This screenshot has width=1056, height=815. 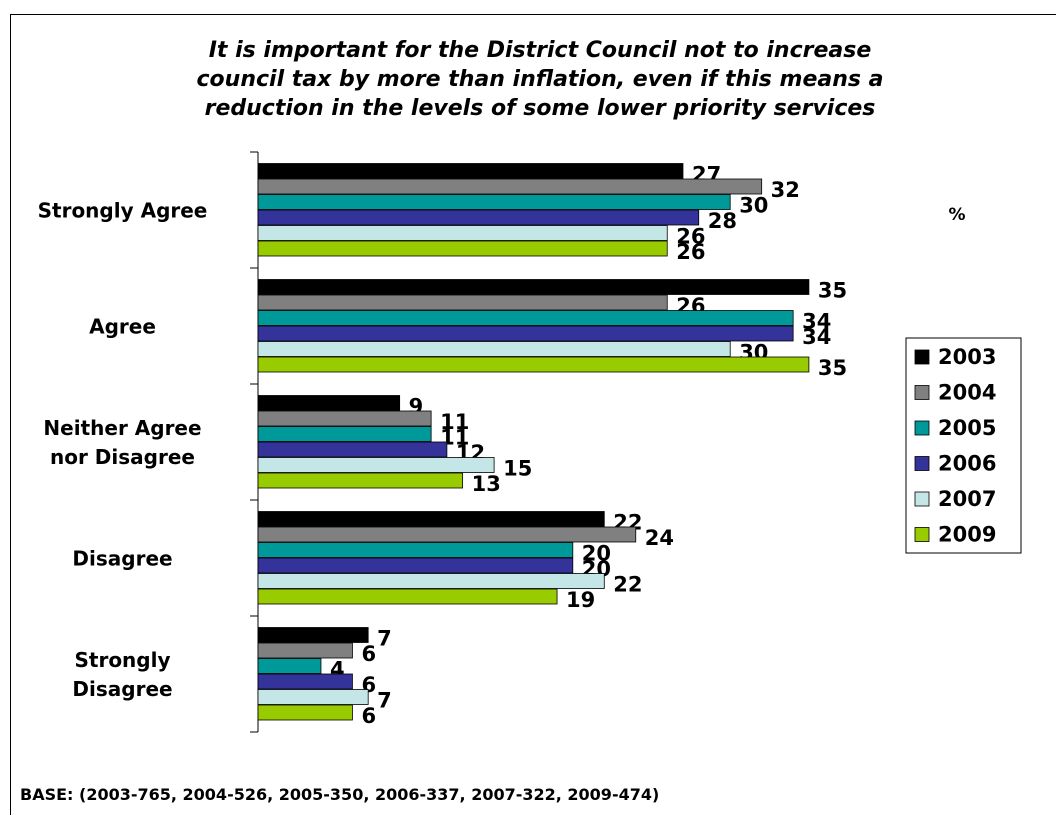 I want to click on category-label: Disagree, so click(x=122, y=558).